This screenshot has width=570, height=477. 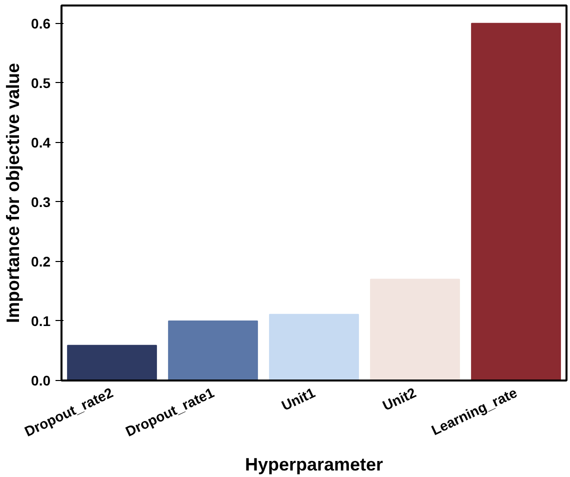 I want to click on y-tick-label: 0.1, so click(x=41, y=320).